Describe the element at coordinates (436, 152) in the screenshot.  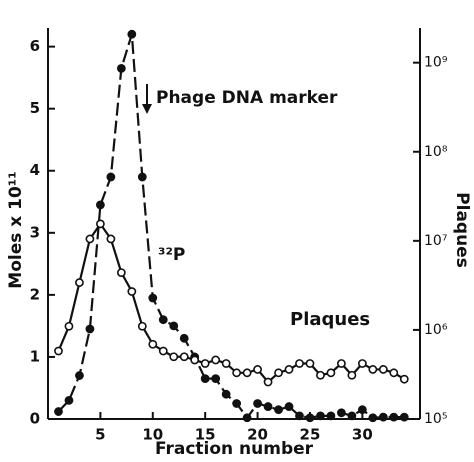
I see `y2-tick-label: 10⁸` at that location.